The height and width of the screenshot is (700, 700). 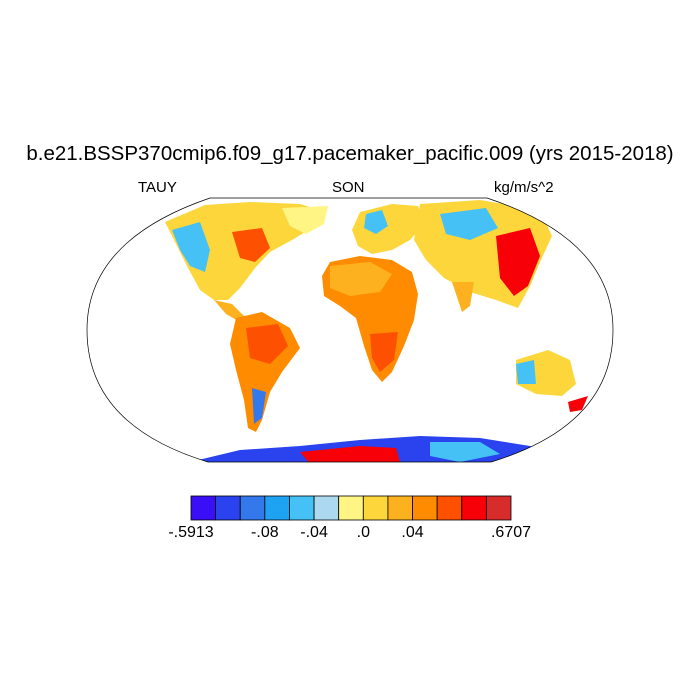 I want to click on sahara, so click(x=361, y=279).